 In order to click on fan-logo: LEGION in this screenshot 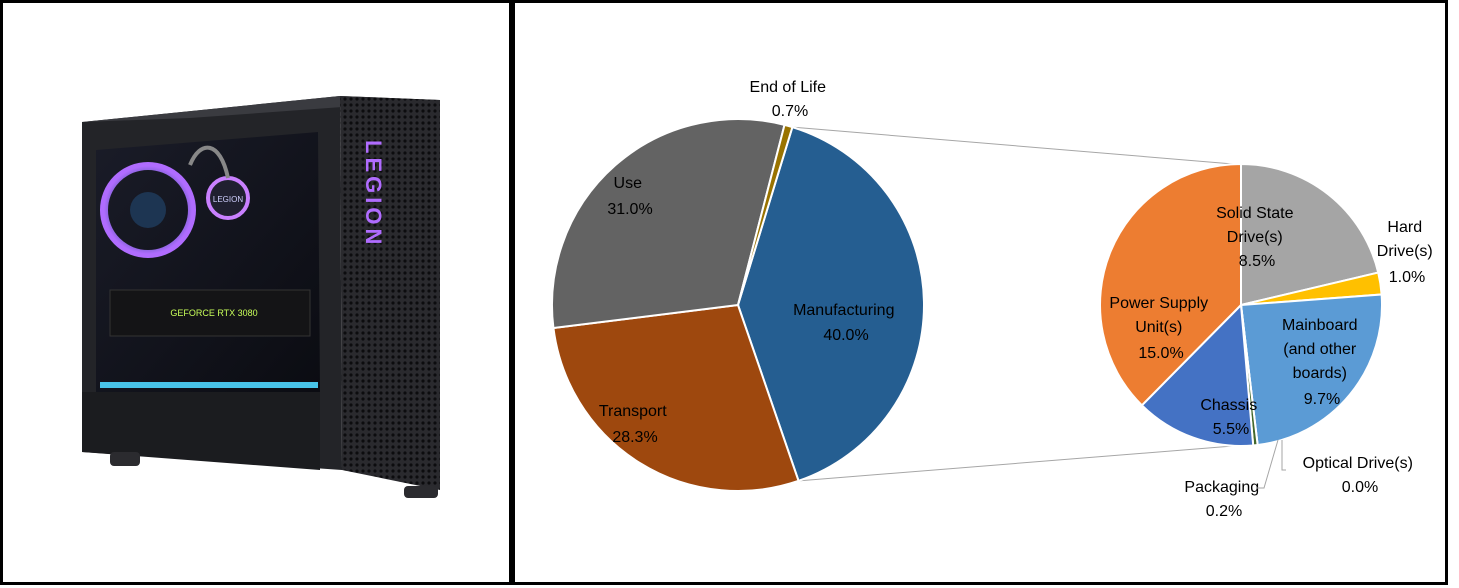, I will do `click(228, 199)`.